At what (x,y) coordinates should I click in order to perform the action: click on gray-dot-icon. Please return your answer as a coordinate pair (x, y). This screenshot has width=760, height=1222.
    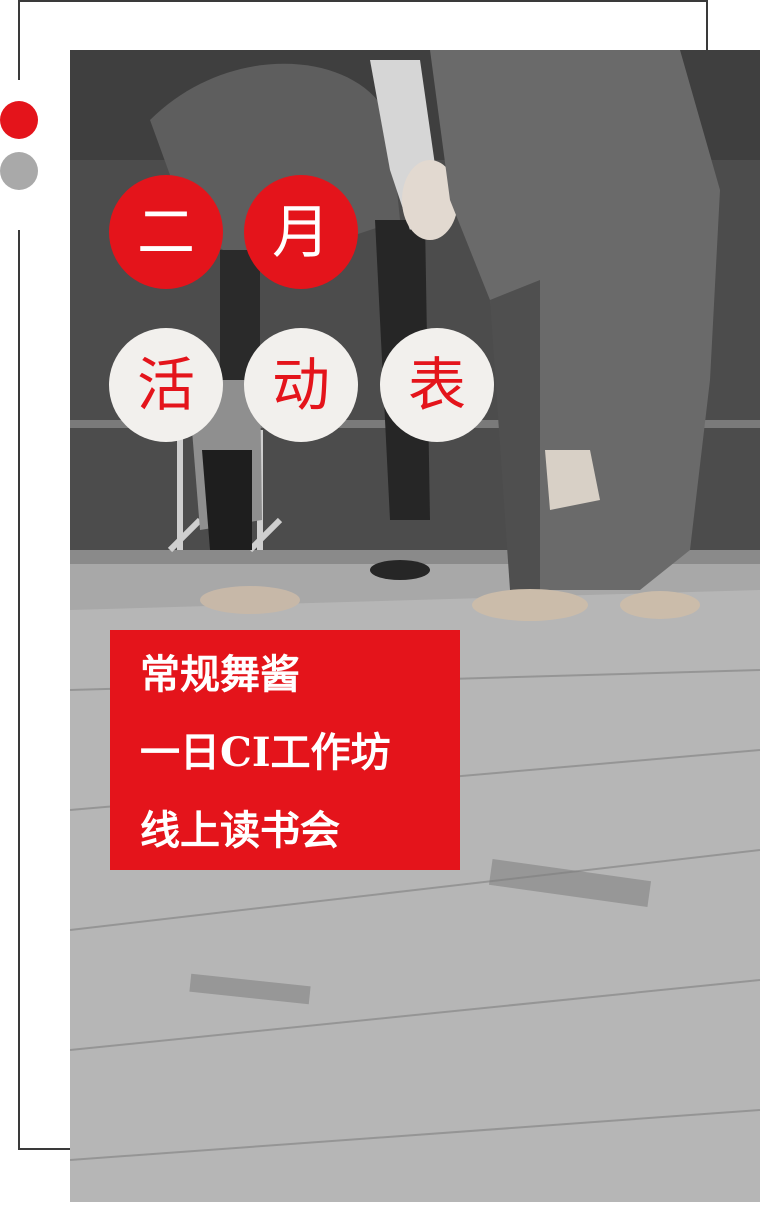
    Looking at the image, I should click on (19, 171).